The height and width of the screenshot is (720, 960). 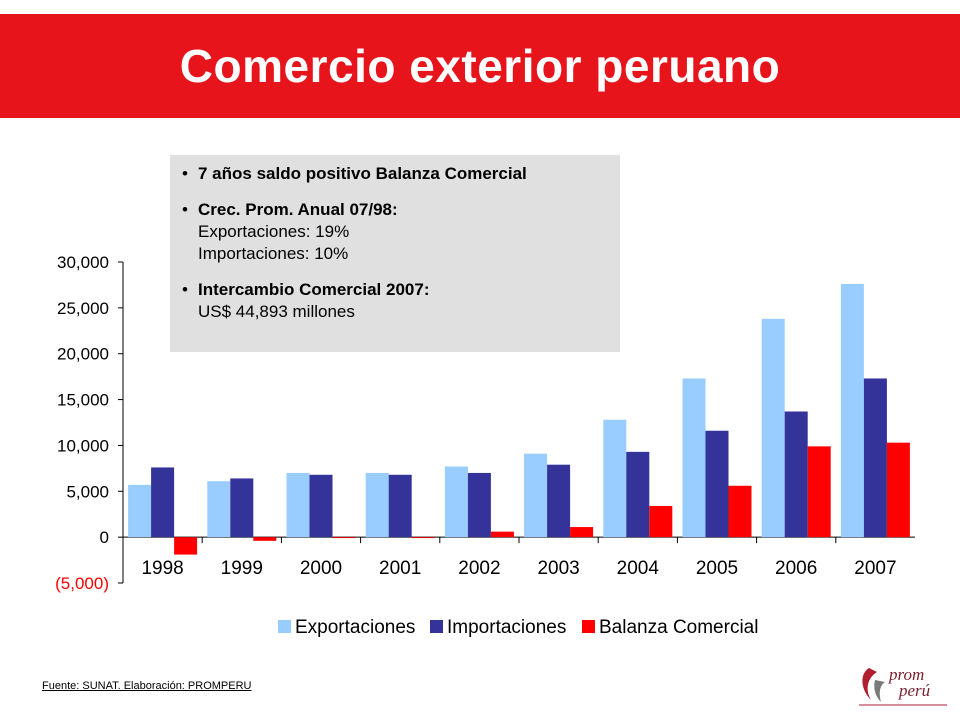 What do you see at coordinates (83, 400) in the screenshot?
I see `y-tick-label: 15,000` at bounding box center [83, 400].